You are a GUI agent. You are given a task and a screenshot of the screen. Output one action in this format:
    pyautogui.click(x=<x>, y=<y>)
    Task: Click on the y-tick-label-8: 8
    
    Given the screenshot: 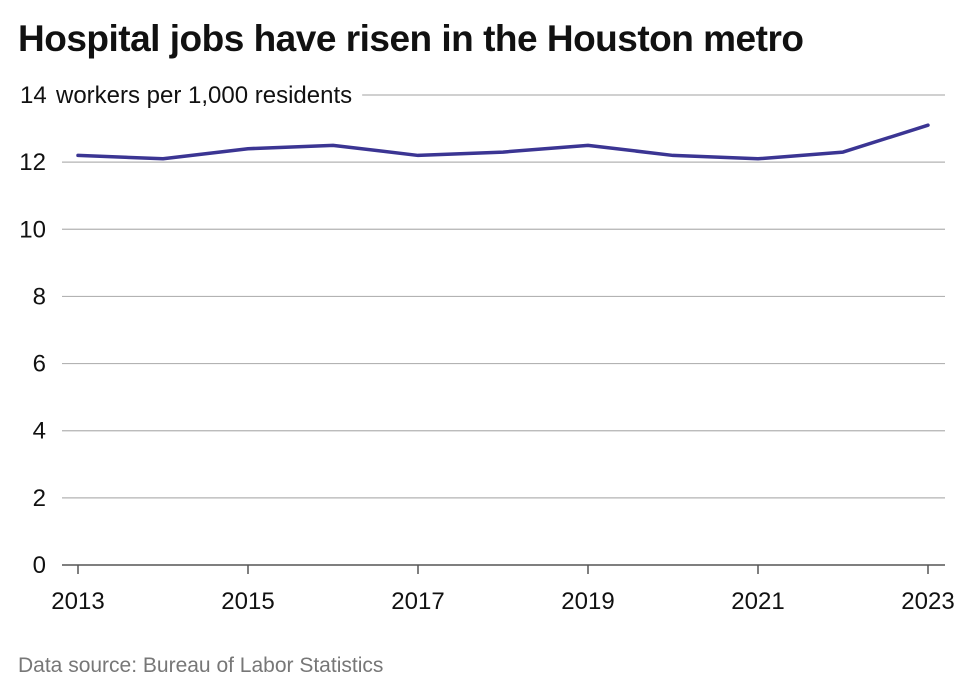 What is the action you would take?
    pyautogui.click(x=39, y=296)
    